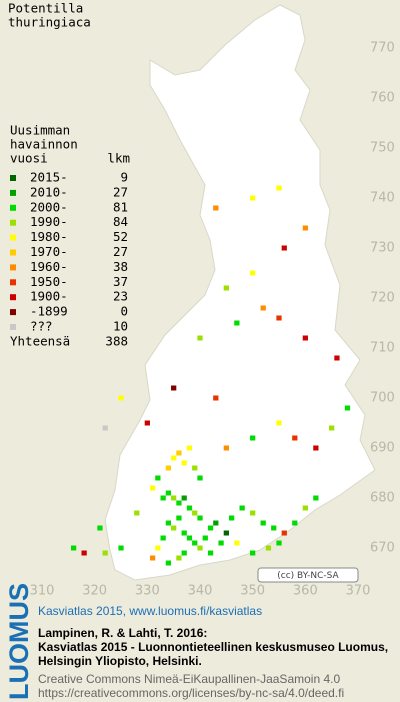 The width and height of the screenshot is (400, 702). I want to click on y-tick-label: 710, so click(382, 348).